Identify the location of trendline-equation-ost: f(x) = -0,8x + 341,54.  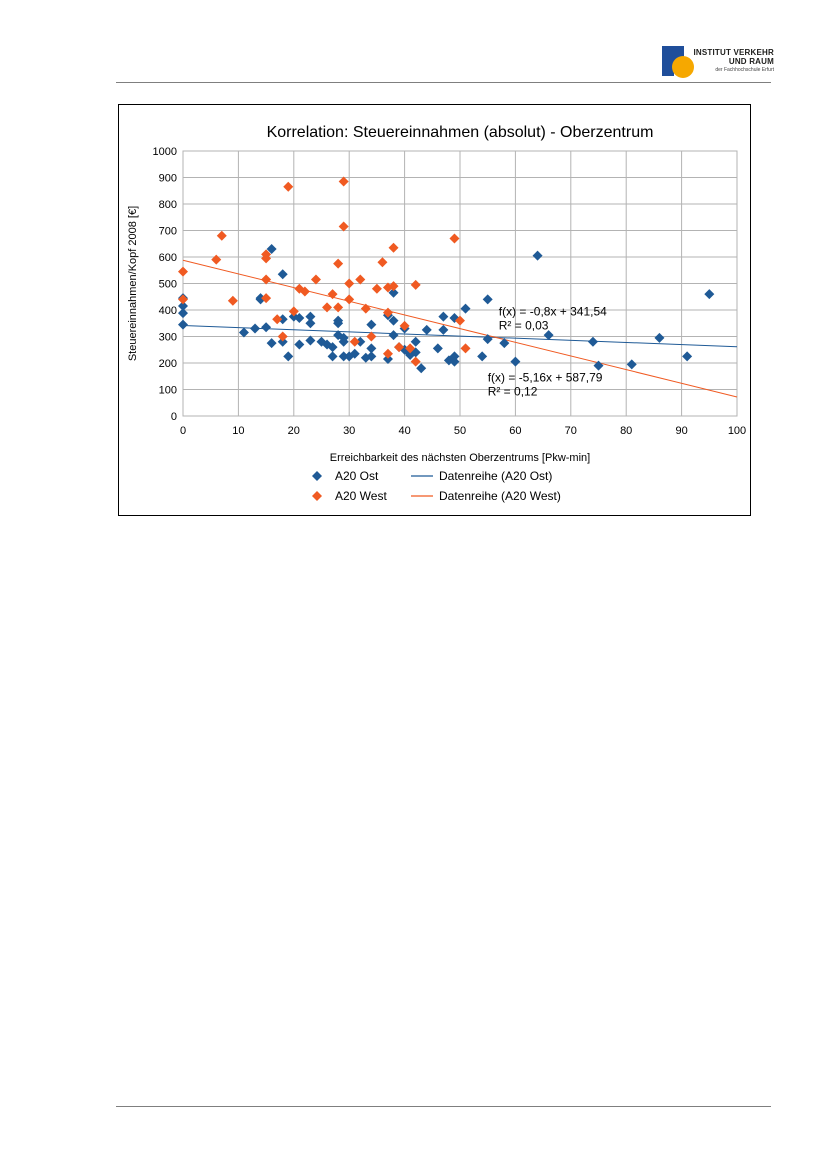
(553, 311).